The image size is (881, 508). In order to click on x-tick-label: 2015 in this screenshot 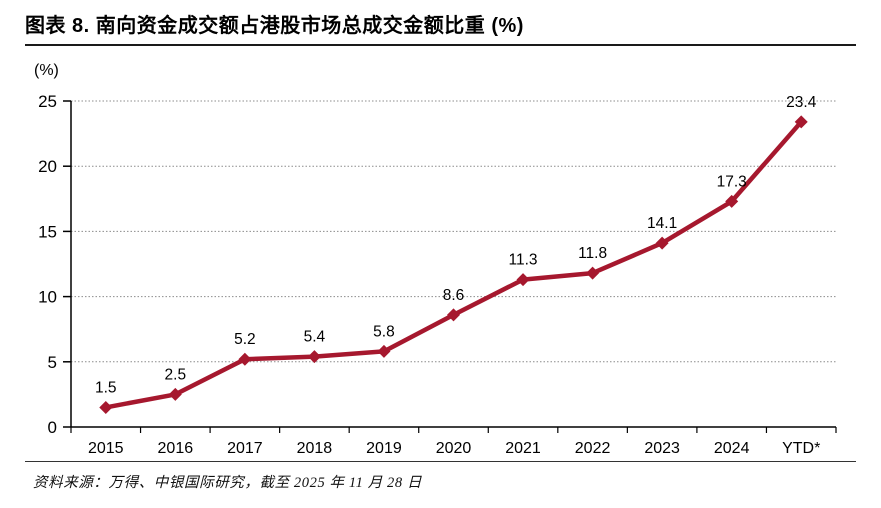, I will do `click(106, 448)`.